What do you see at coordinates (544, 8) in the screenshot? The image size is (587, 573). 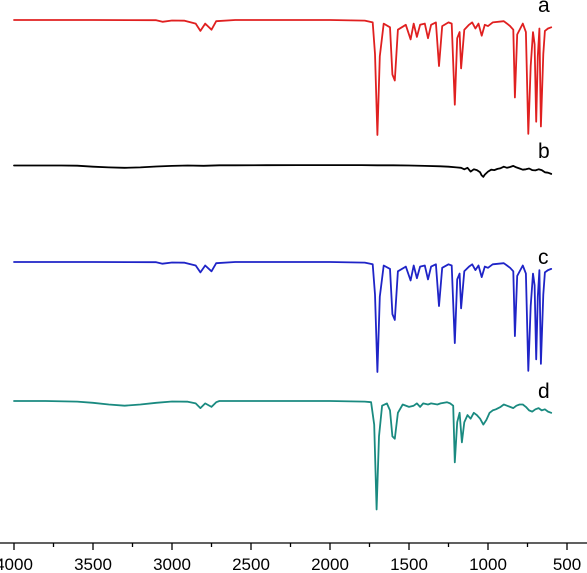 I see `series-label-a: a` at bounding box center [544, 8].